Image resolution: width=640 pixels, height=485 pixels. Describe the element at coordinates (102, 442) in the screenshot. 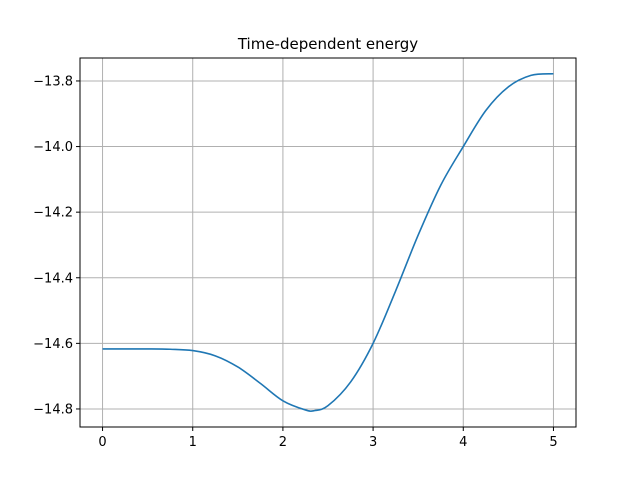

I see `x-tick-label: 0` at that location.